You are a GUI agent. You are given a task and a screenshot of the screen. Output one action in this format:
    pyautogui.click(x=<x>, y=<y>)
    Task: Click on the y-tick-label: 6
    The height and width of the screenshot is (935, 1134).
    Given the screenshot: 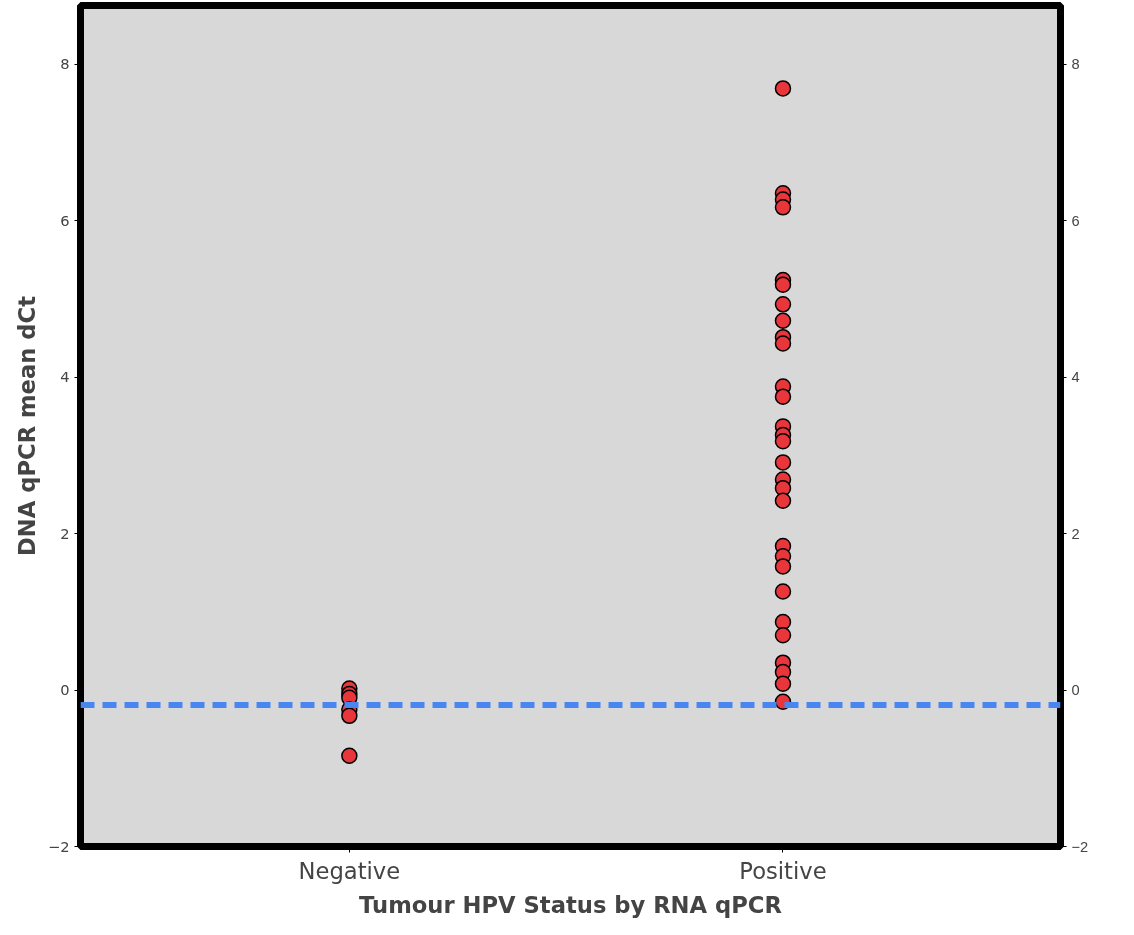 What is the action you would take?
    pyautogui.click(x=65, y=220)
    